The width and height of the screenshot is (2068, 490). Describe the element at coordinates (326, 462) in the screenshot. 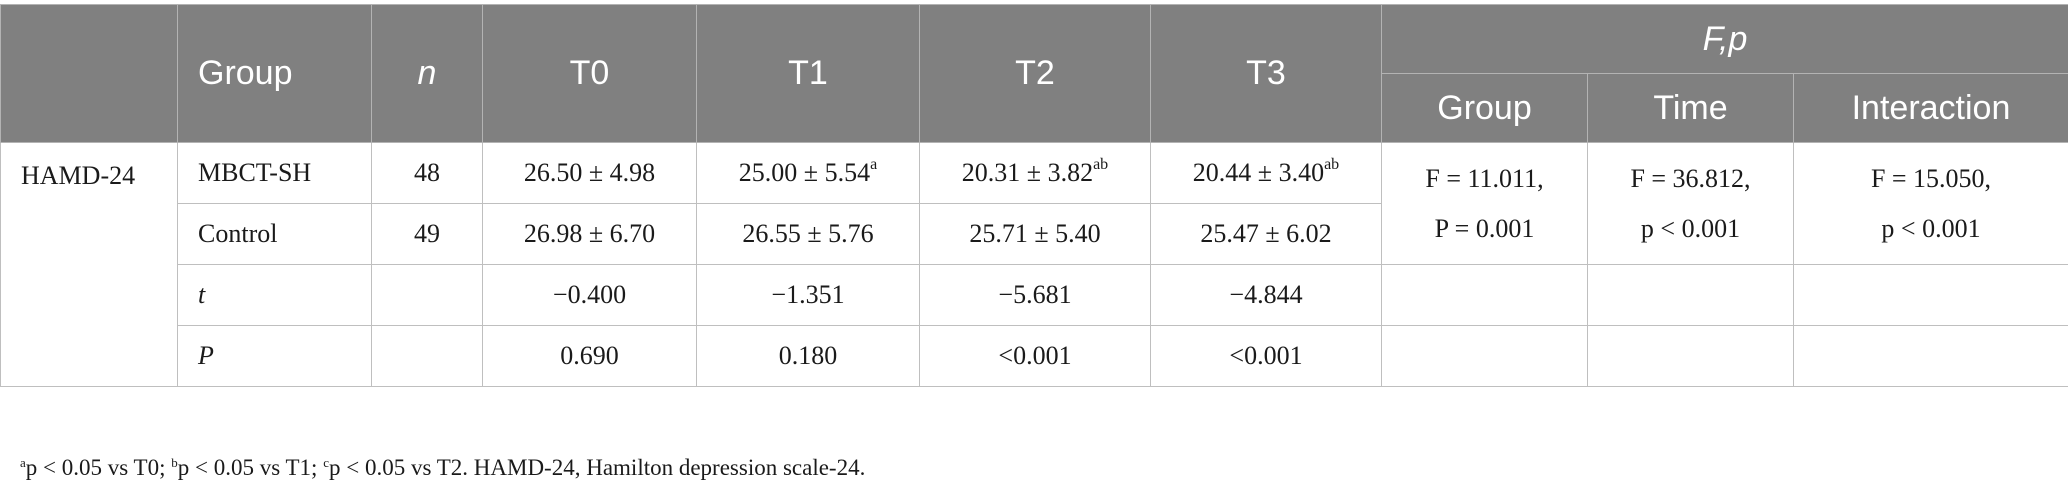

I see `footnote-c-sup: c` at that location.